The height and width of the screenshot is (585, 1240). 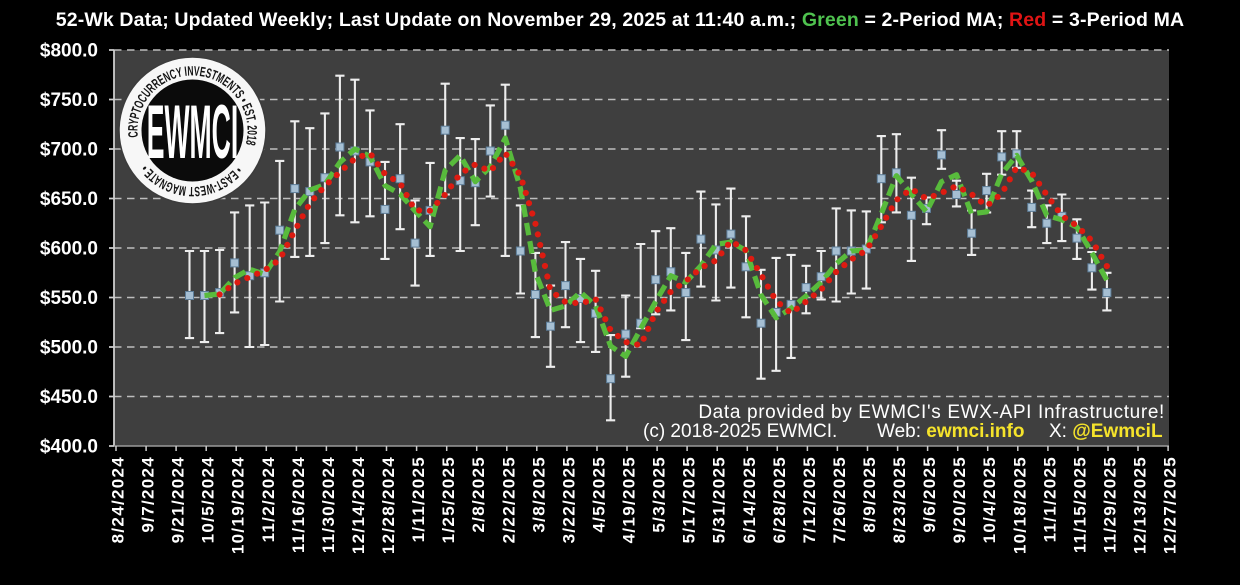 I want to click on svg-text: 9/6/2025, so click(x=929, y=494).